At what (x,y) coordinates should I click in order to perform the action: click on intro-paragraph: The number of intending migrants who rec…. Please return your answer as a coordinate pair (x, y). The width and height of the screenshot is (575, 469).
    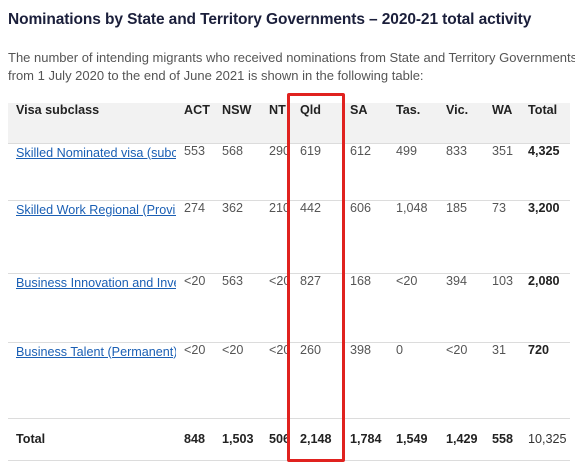
    Looking at the image, I should click on (291, 67).